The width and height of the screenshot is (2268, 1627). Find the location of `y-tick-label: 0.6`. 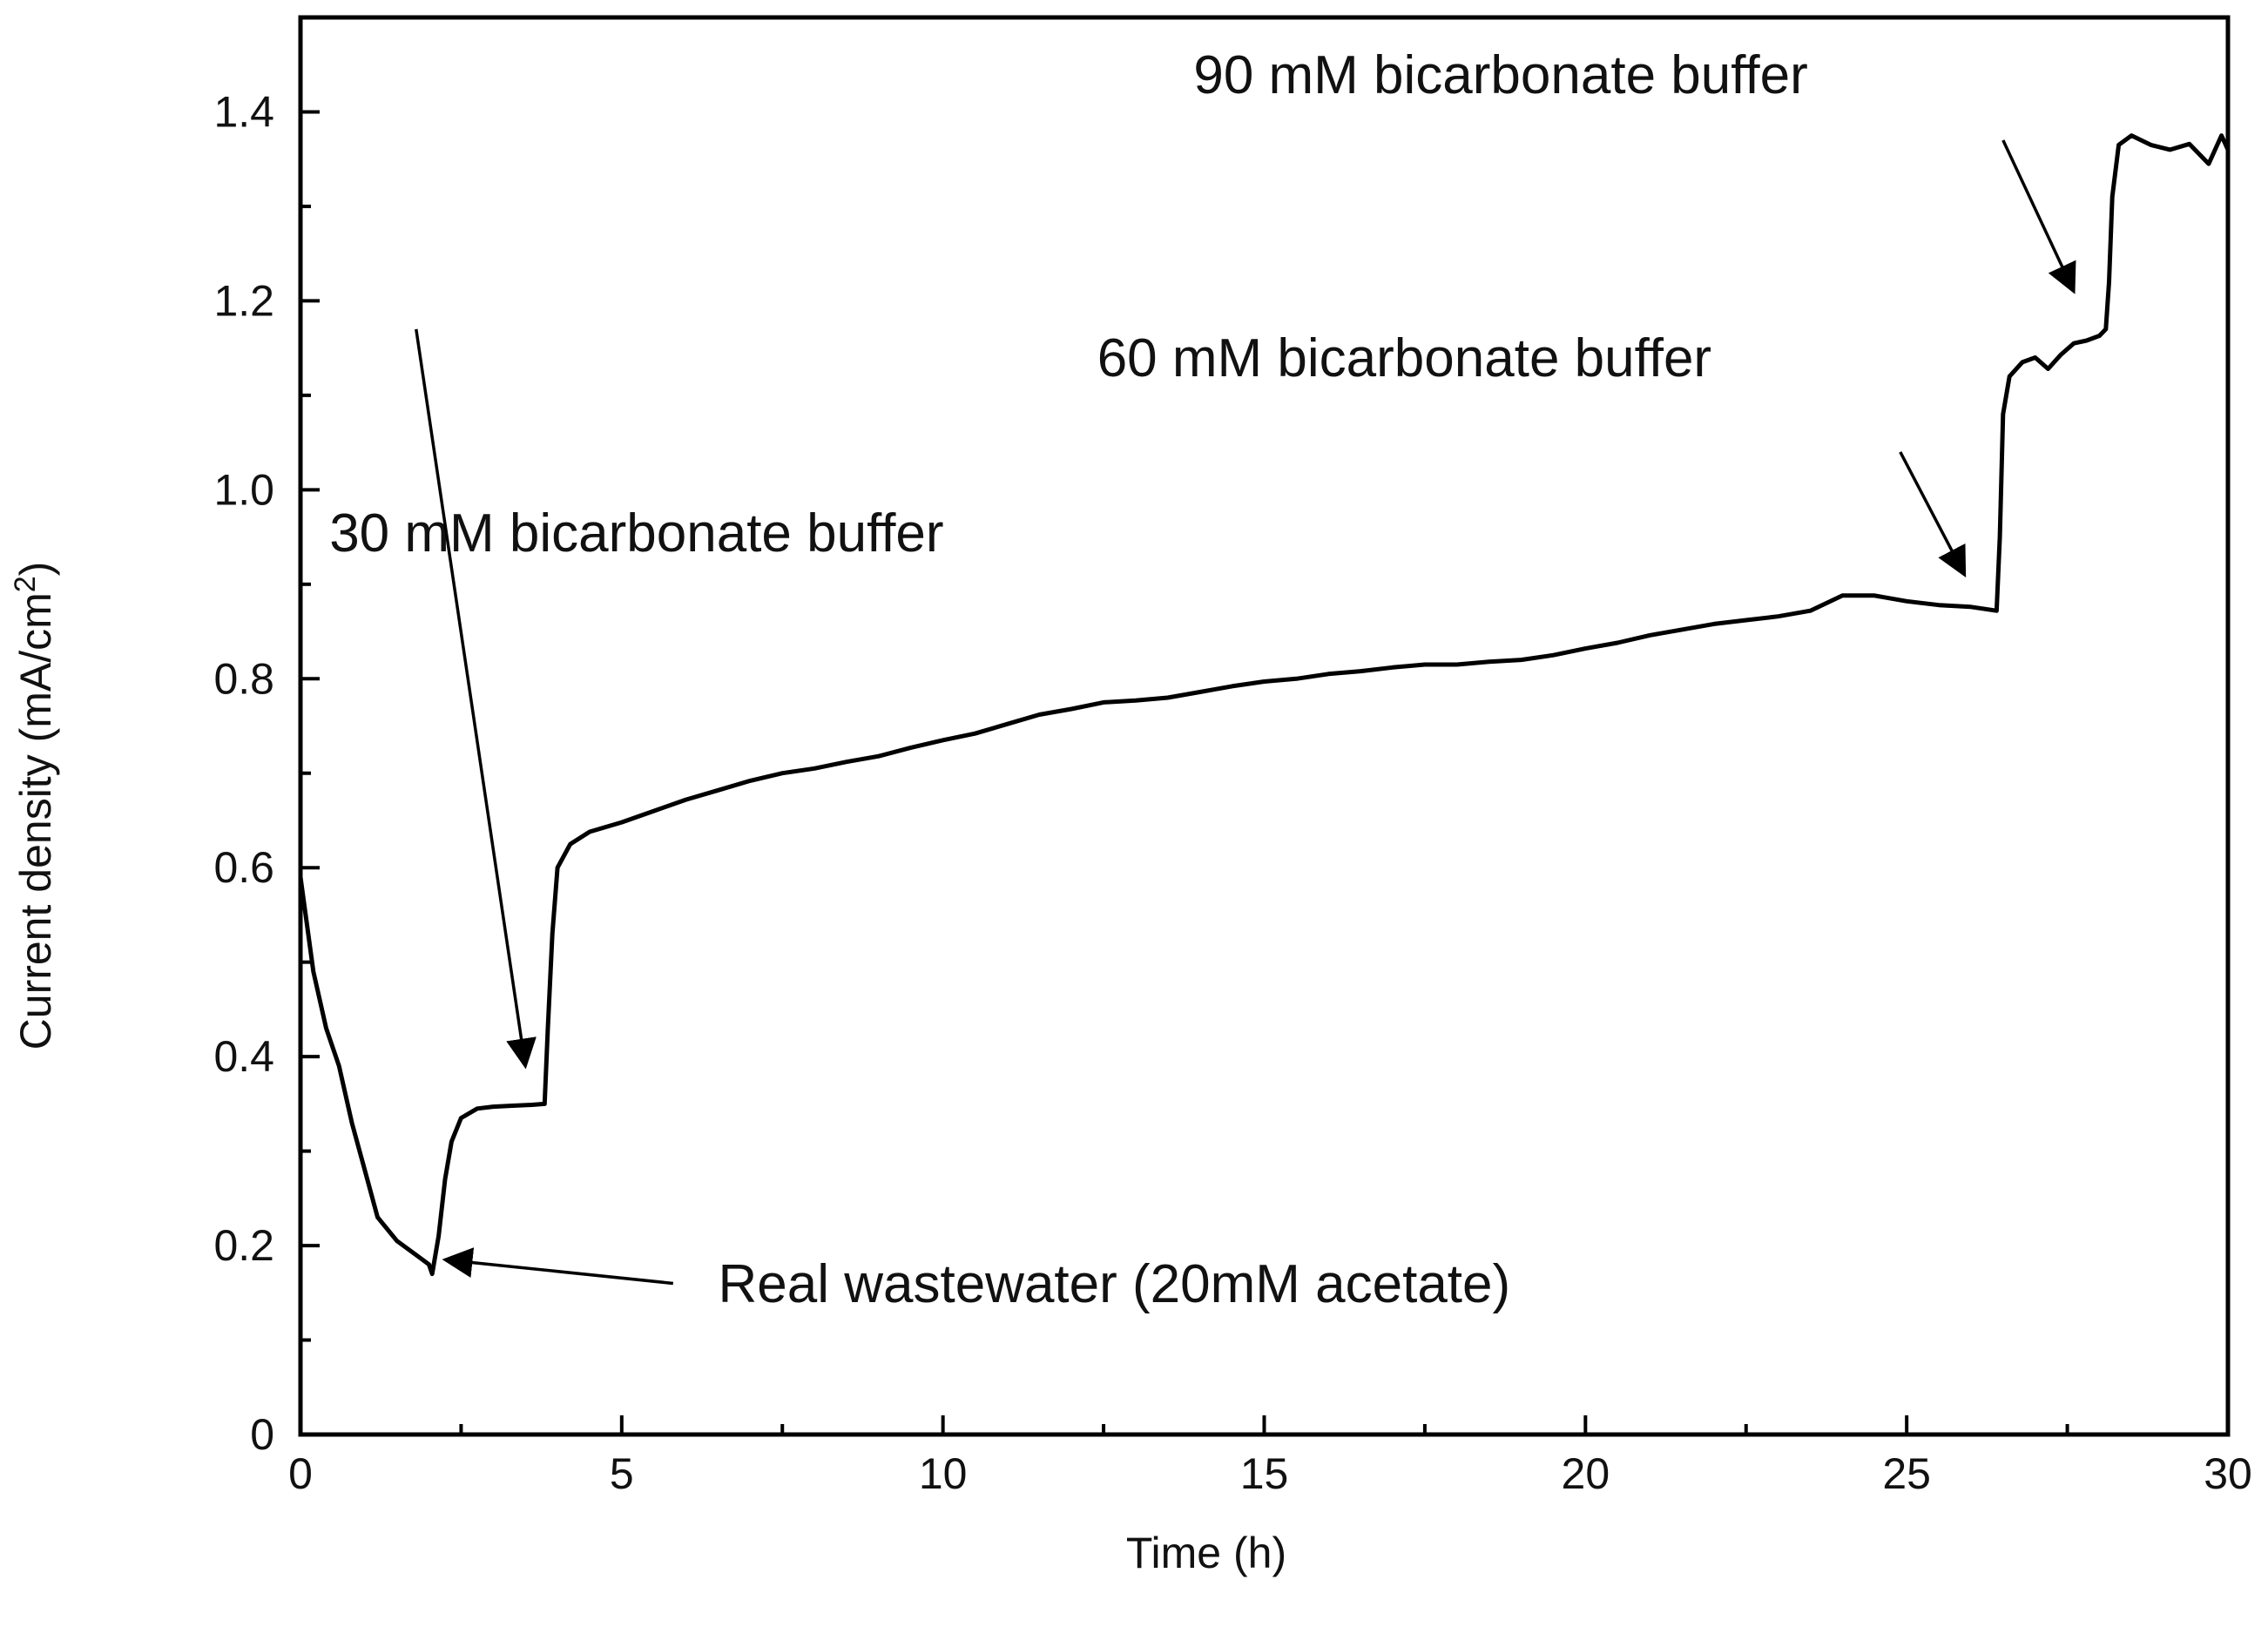

y-tick-label: 0.6 is located at coordinates (243, 868).